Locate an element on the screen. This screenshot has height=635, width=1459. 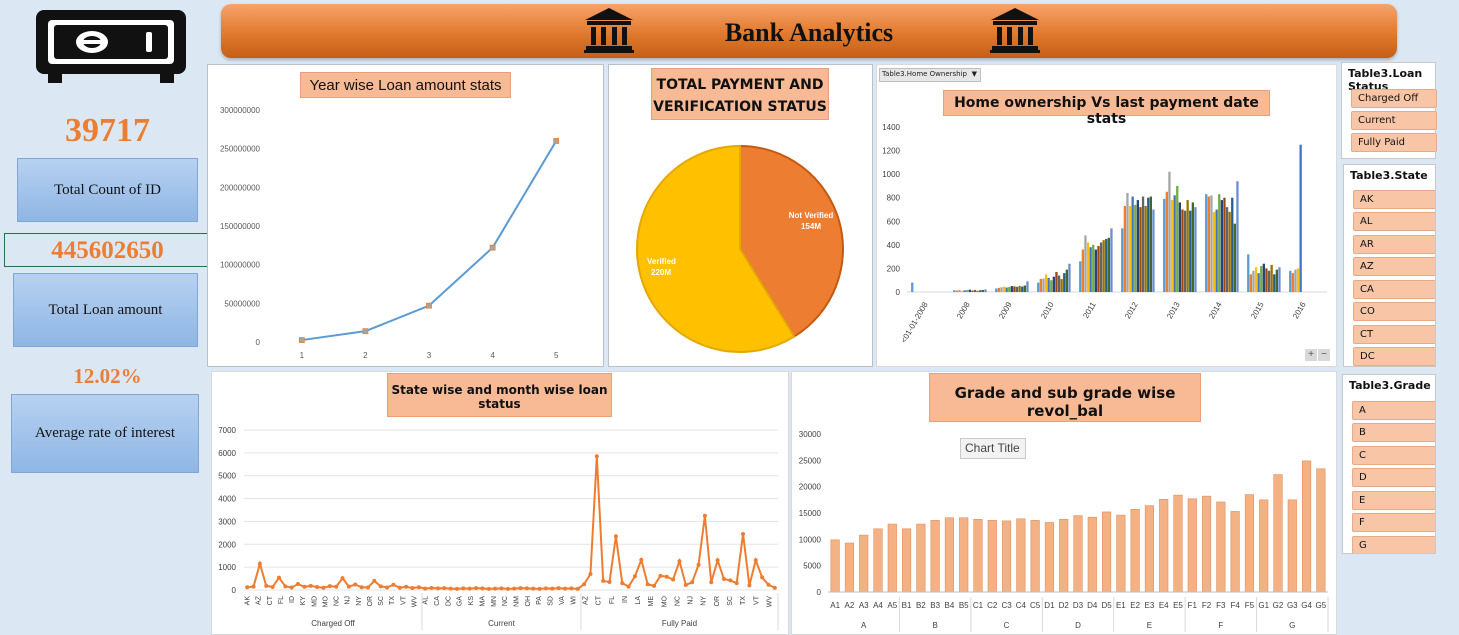
title-banner: Bank Analytics is located at coordinates (809, 31).